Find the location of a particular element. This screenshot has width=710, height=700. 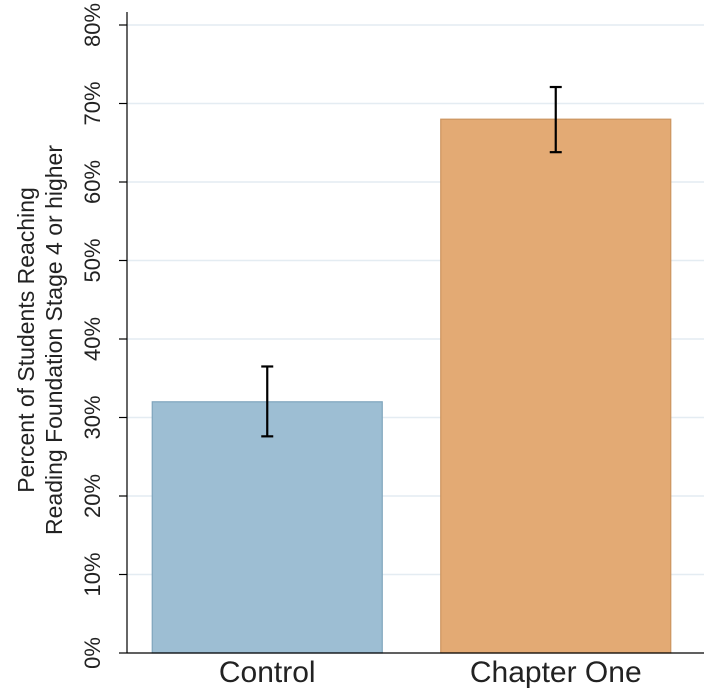

y-axis-title-line: Percent of Students Reaching is located at coordinates (26, 340).